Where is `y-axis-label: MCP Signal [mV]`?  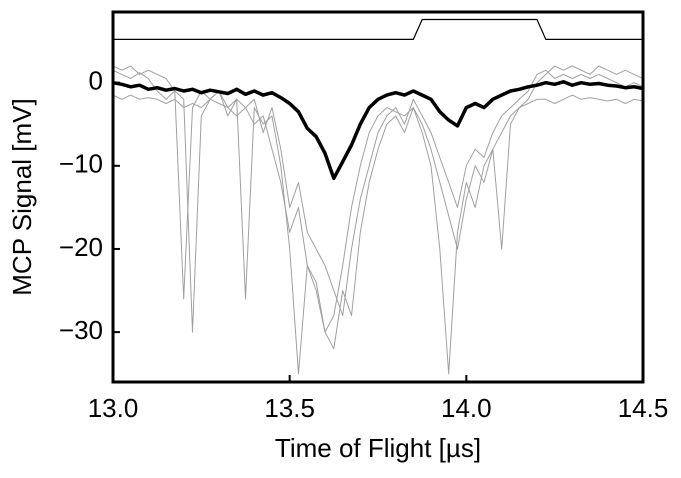
y-axis-label: MCP Signal [mV] is located at coordinates (22, 196).